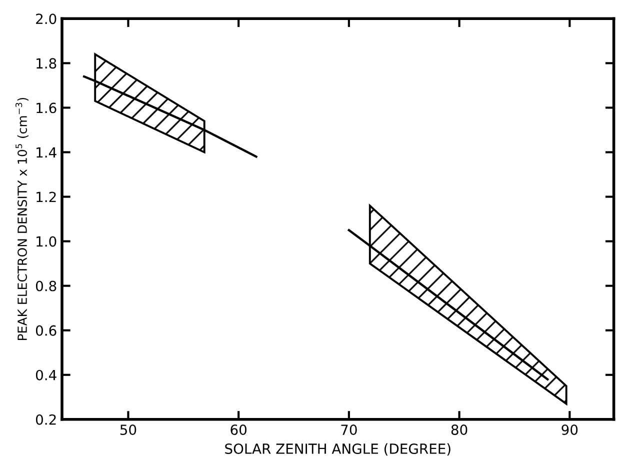 The image size is (620, 466). Describe the element at coordinates (46, 152) in the screenshot. I see `y-tick-label: 1.4` at that location.